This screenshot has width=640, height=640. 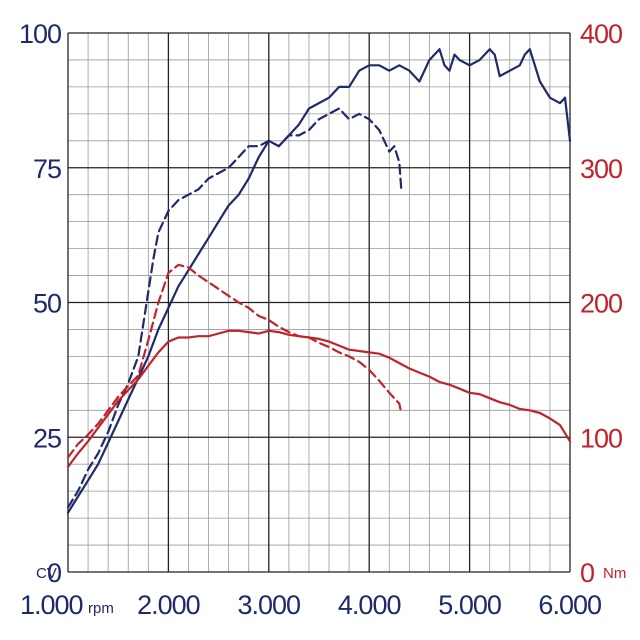 I want to click on left-axis-tick-label: 50, so click(x=47, y=304).